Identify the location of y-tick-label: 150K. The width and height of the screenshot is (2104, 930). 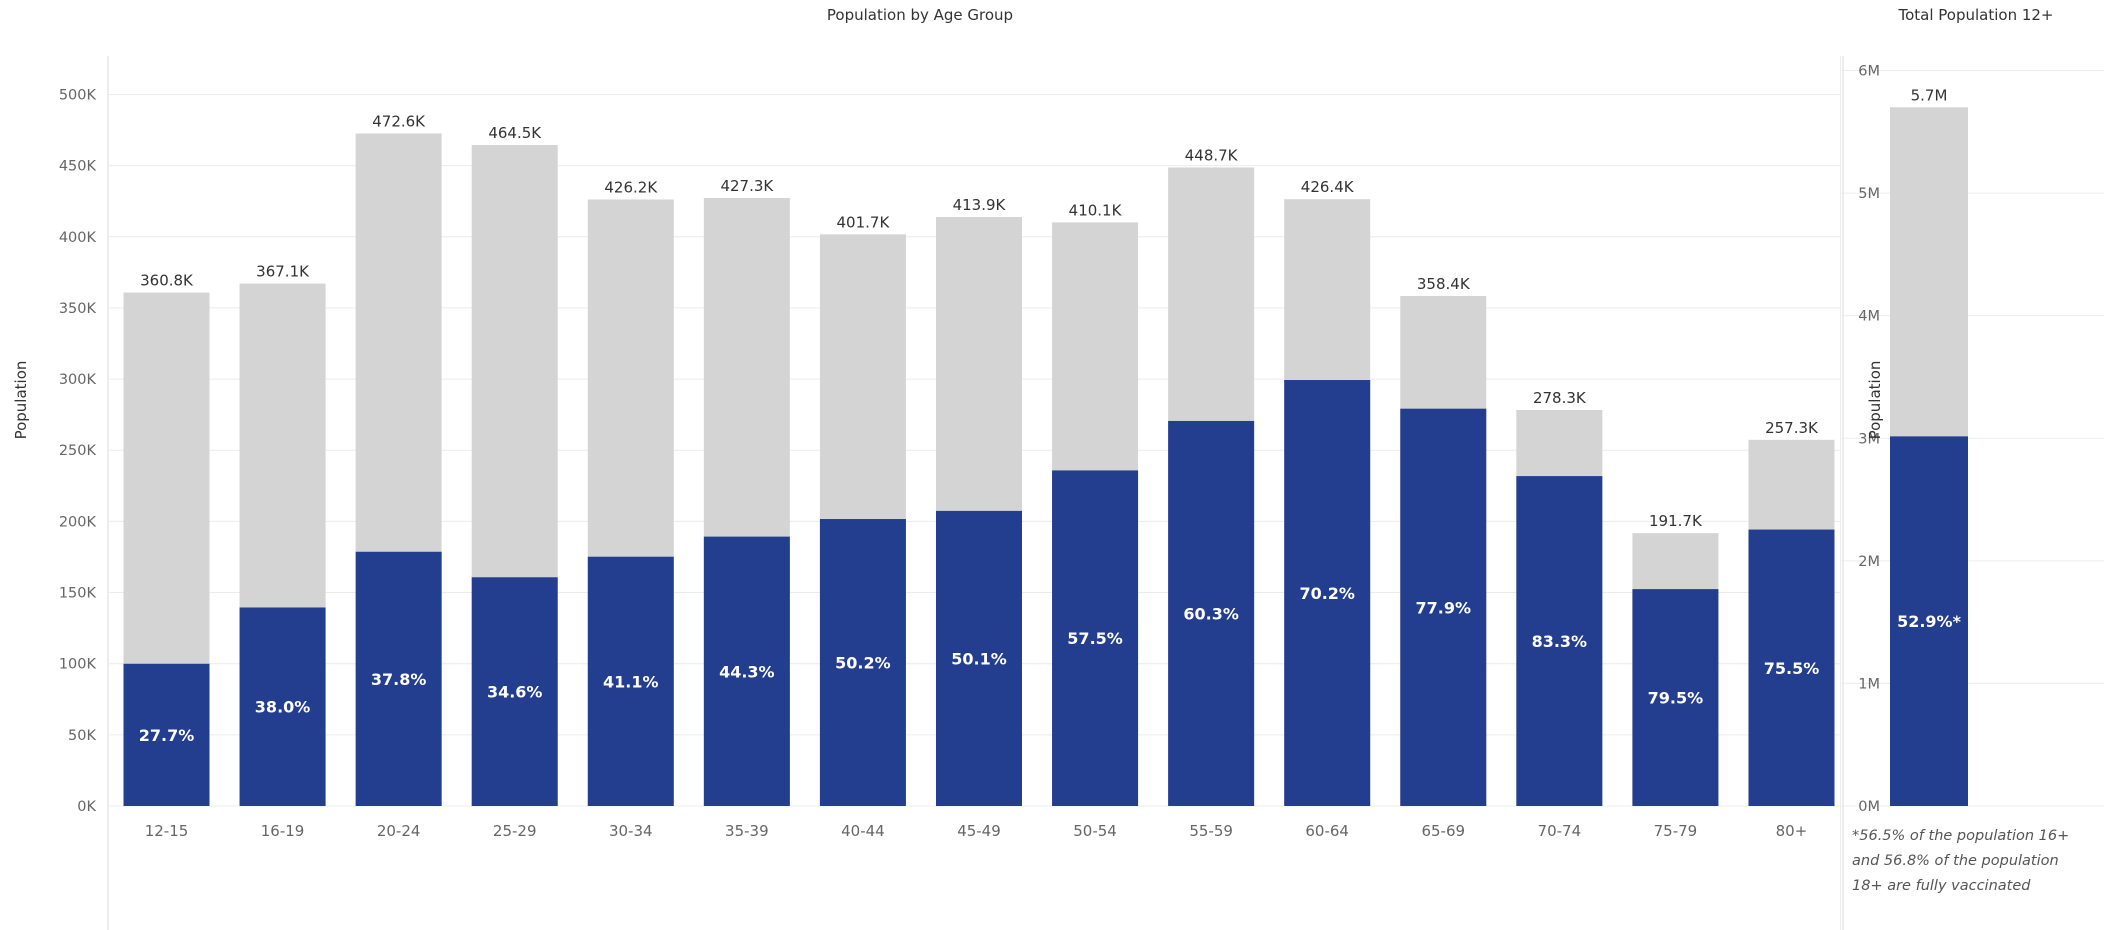
(78, 594).